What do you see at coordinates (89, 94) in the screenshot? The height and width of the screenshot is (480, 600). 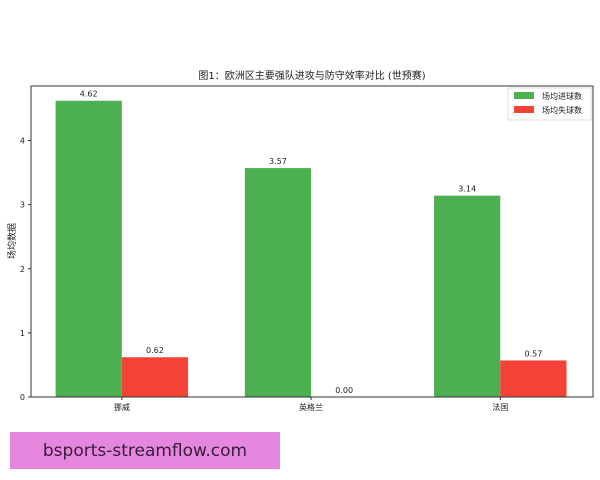 I see `data-label: 4.62` at bounding box center [89, 94].